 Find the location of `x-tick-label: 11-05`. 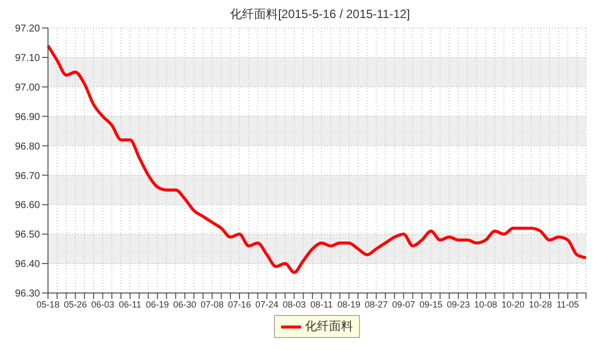

x-tick-label: 11-05 is located at coordinates (567, 304).